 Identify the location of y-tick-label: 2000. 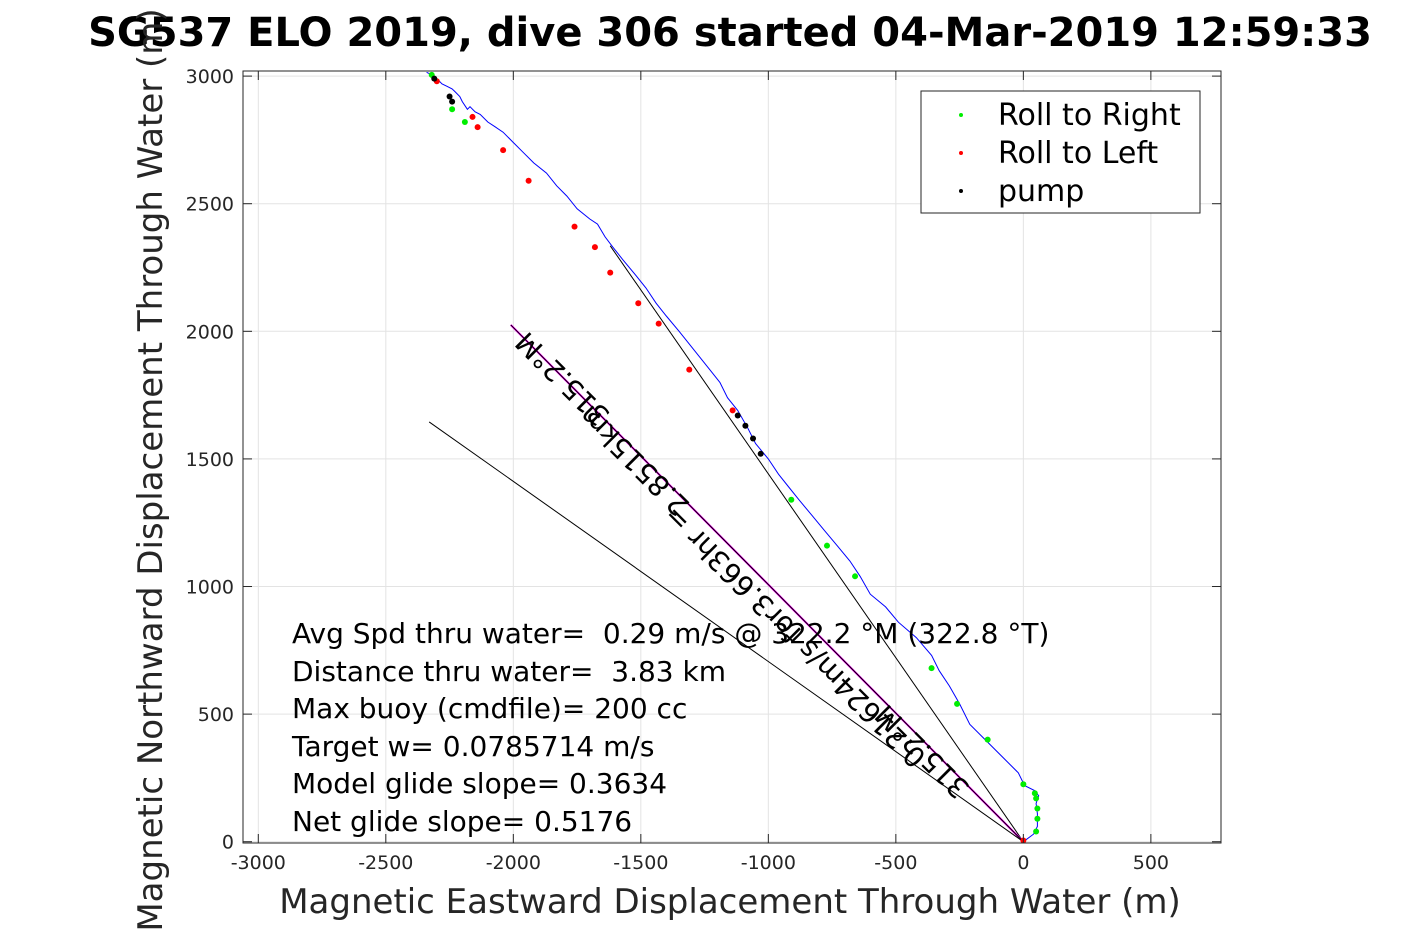
(210, 332).